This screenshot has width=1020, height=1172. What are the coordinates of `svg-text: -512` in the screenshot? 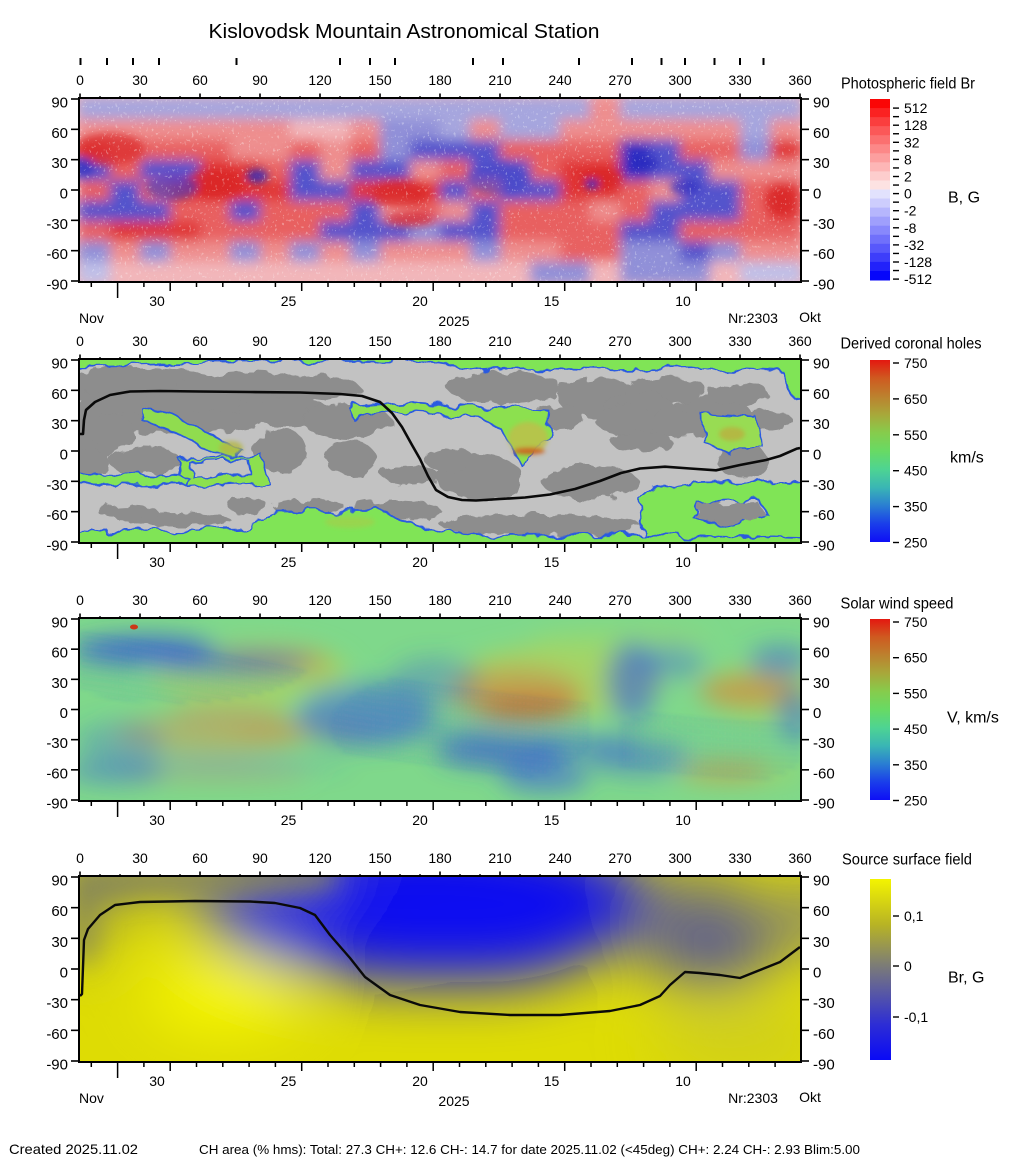 It's located at (918, 279).